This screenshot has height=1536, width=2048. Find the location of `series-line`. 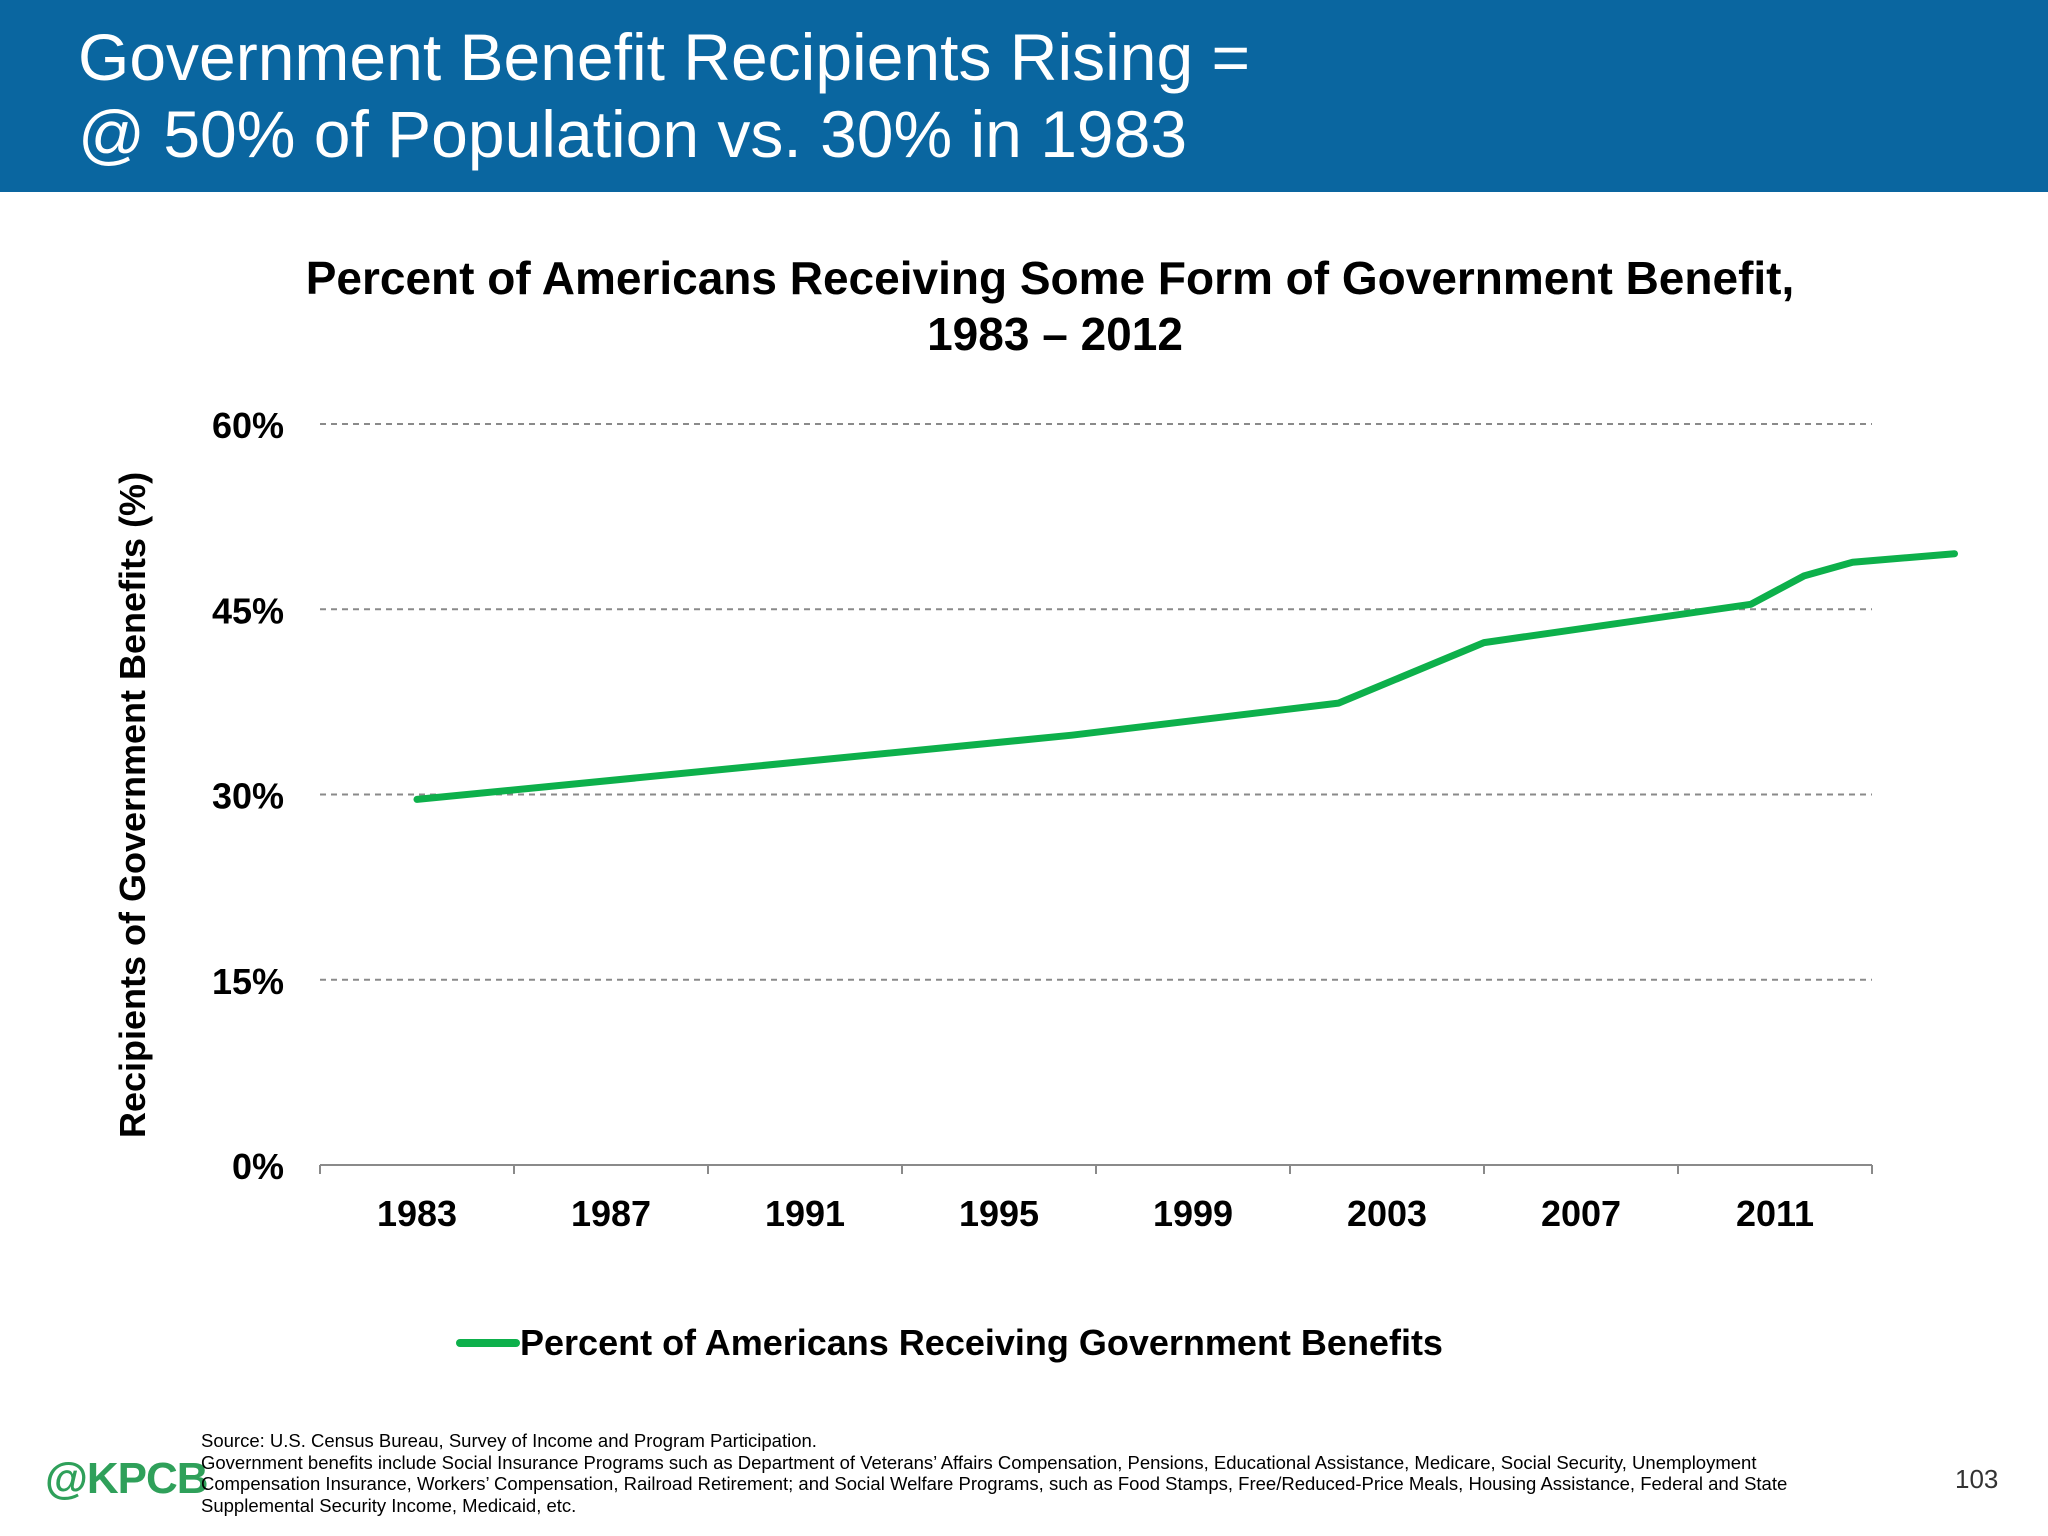

series-line is located at coordinates (1185, 676).